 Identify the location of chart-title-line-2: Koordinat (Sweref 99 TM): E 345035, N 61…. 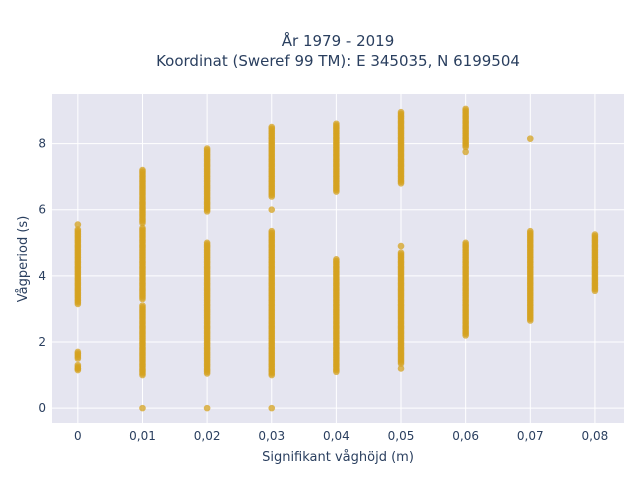
(338, 61).